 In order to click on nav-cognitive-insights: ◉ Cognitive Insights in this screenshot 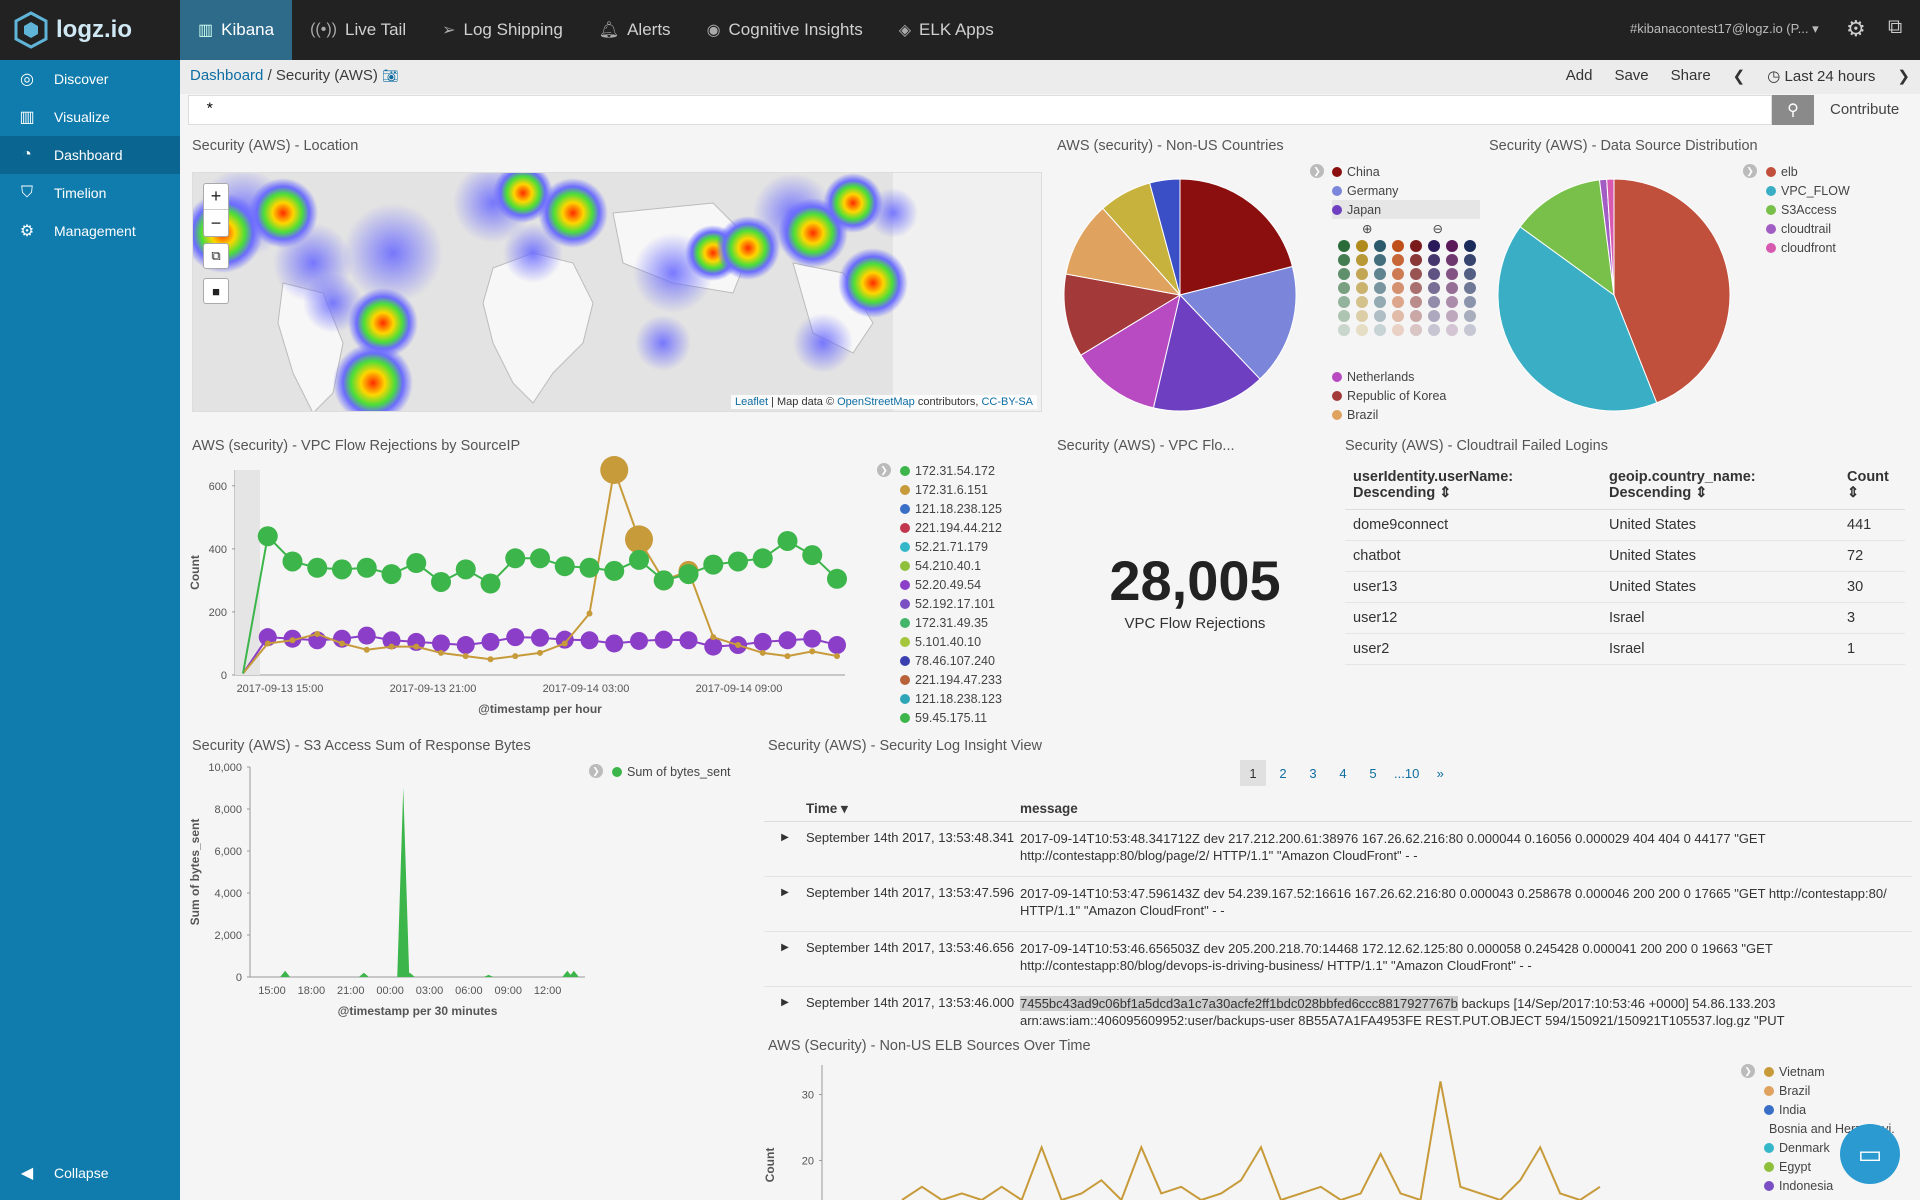, I will do `click(785, 30)`.